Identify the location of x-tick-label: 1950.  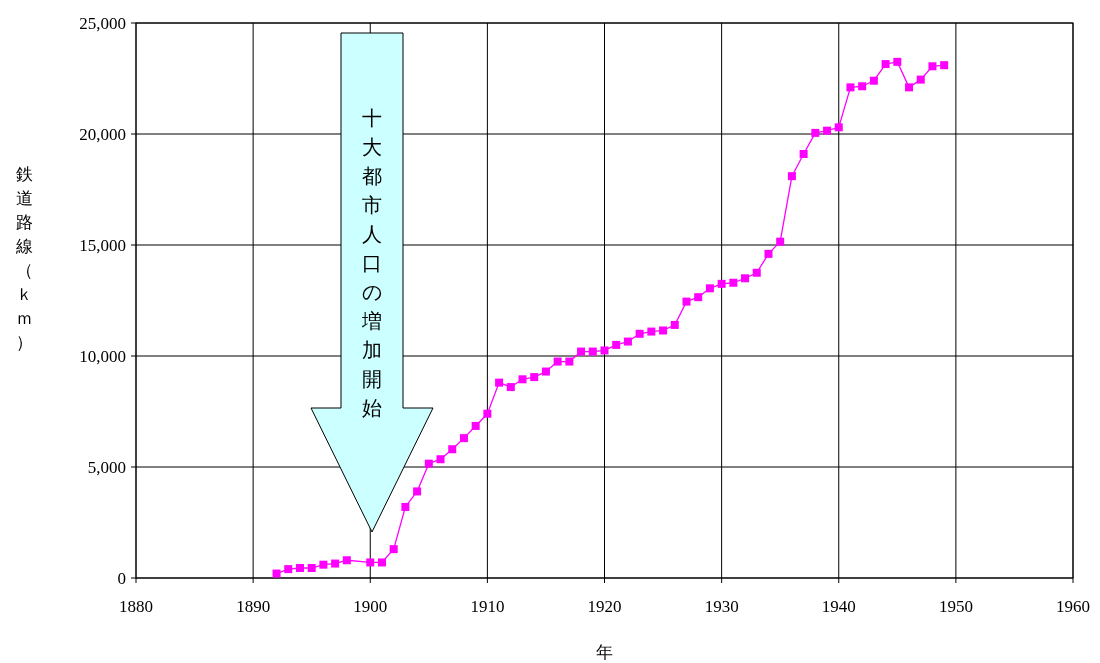
(955, 606).